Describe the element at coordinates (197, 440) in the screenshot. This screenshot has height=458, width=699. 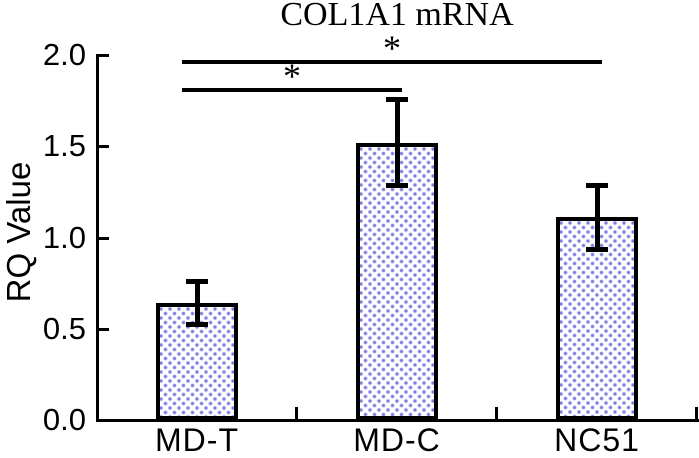
I see `x-category-label: MD-T` at that location.